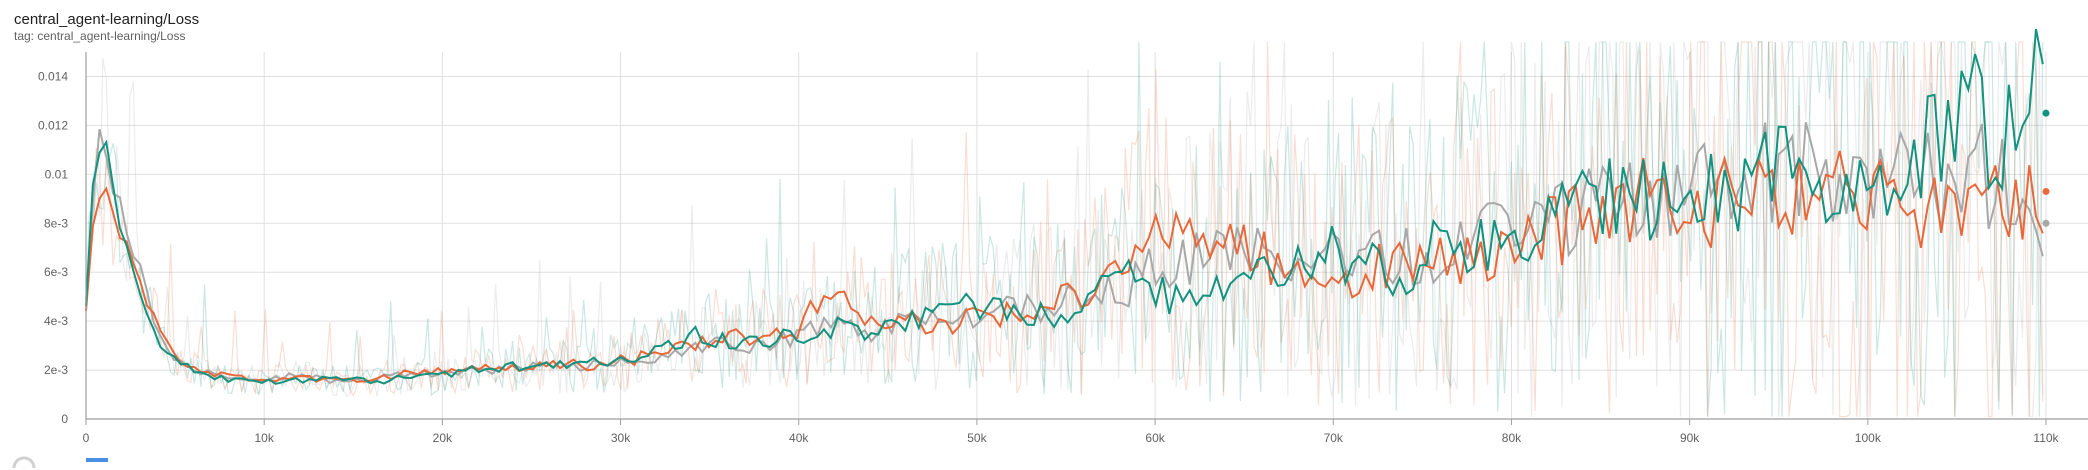 The image size is (2088, 470). I want to click on y-tick-label: 0, so click(64, 419).